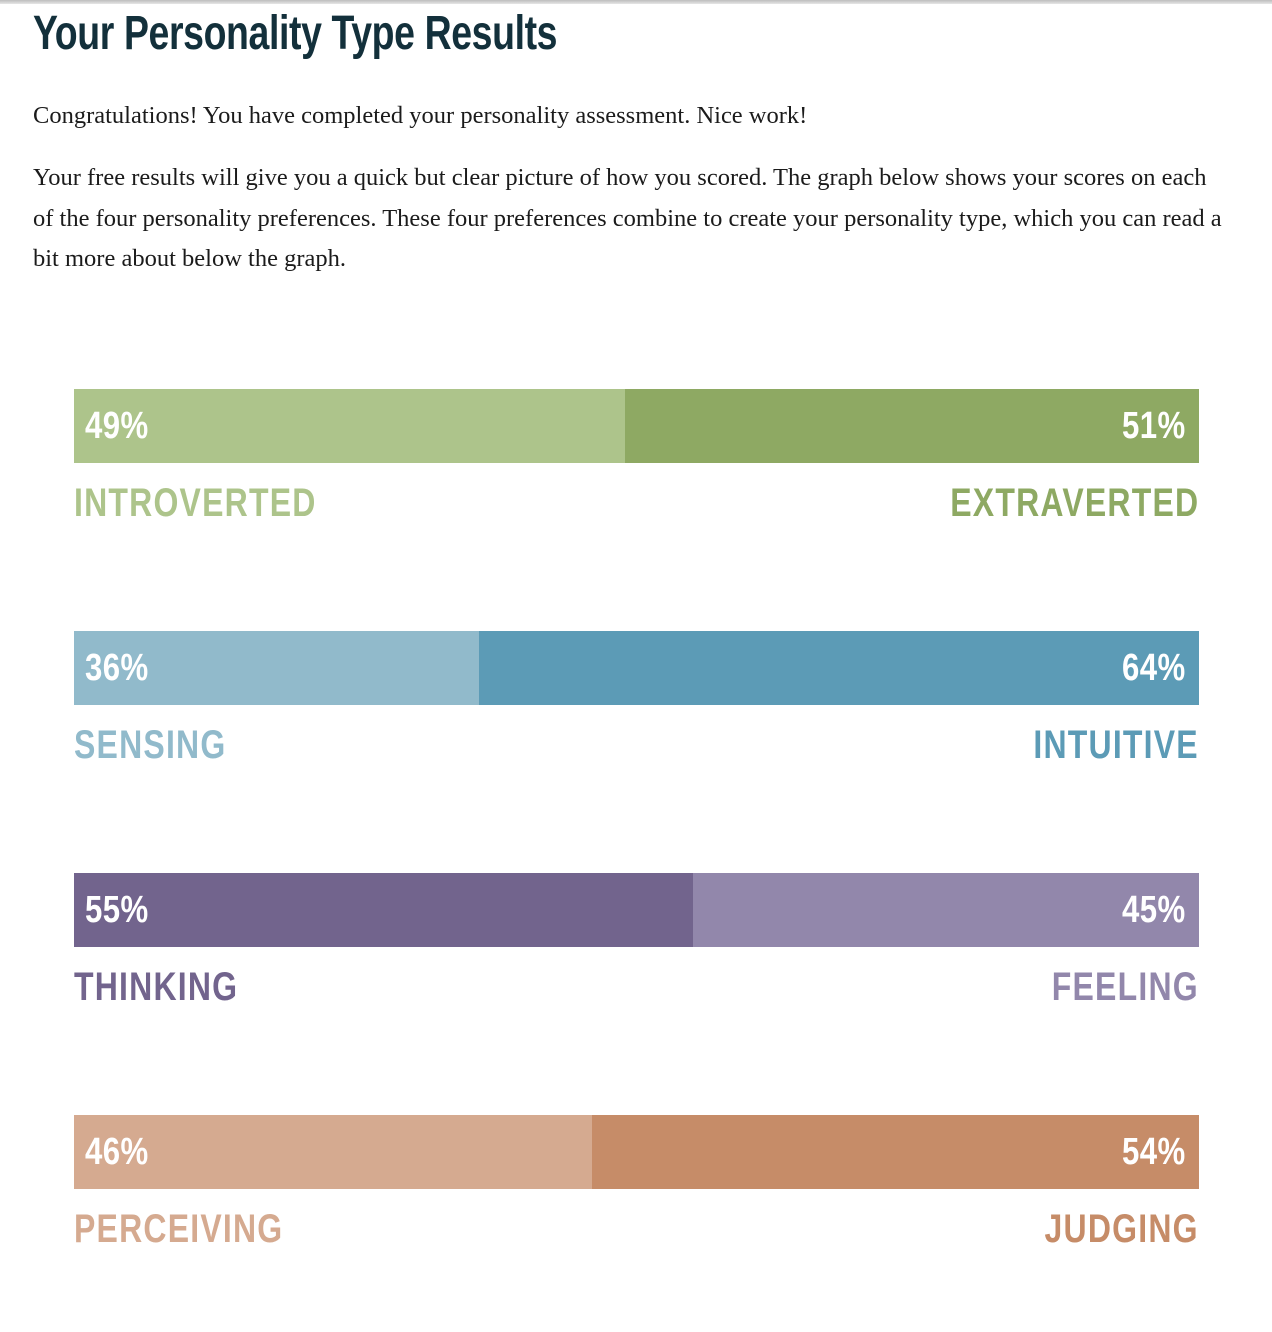 Image resolution: width=1272 pixels, height=1332 pixels. Describe the element at coordinates (350, 426) in the screenshot. I see `left-score-segment: 49%` at that location.